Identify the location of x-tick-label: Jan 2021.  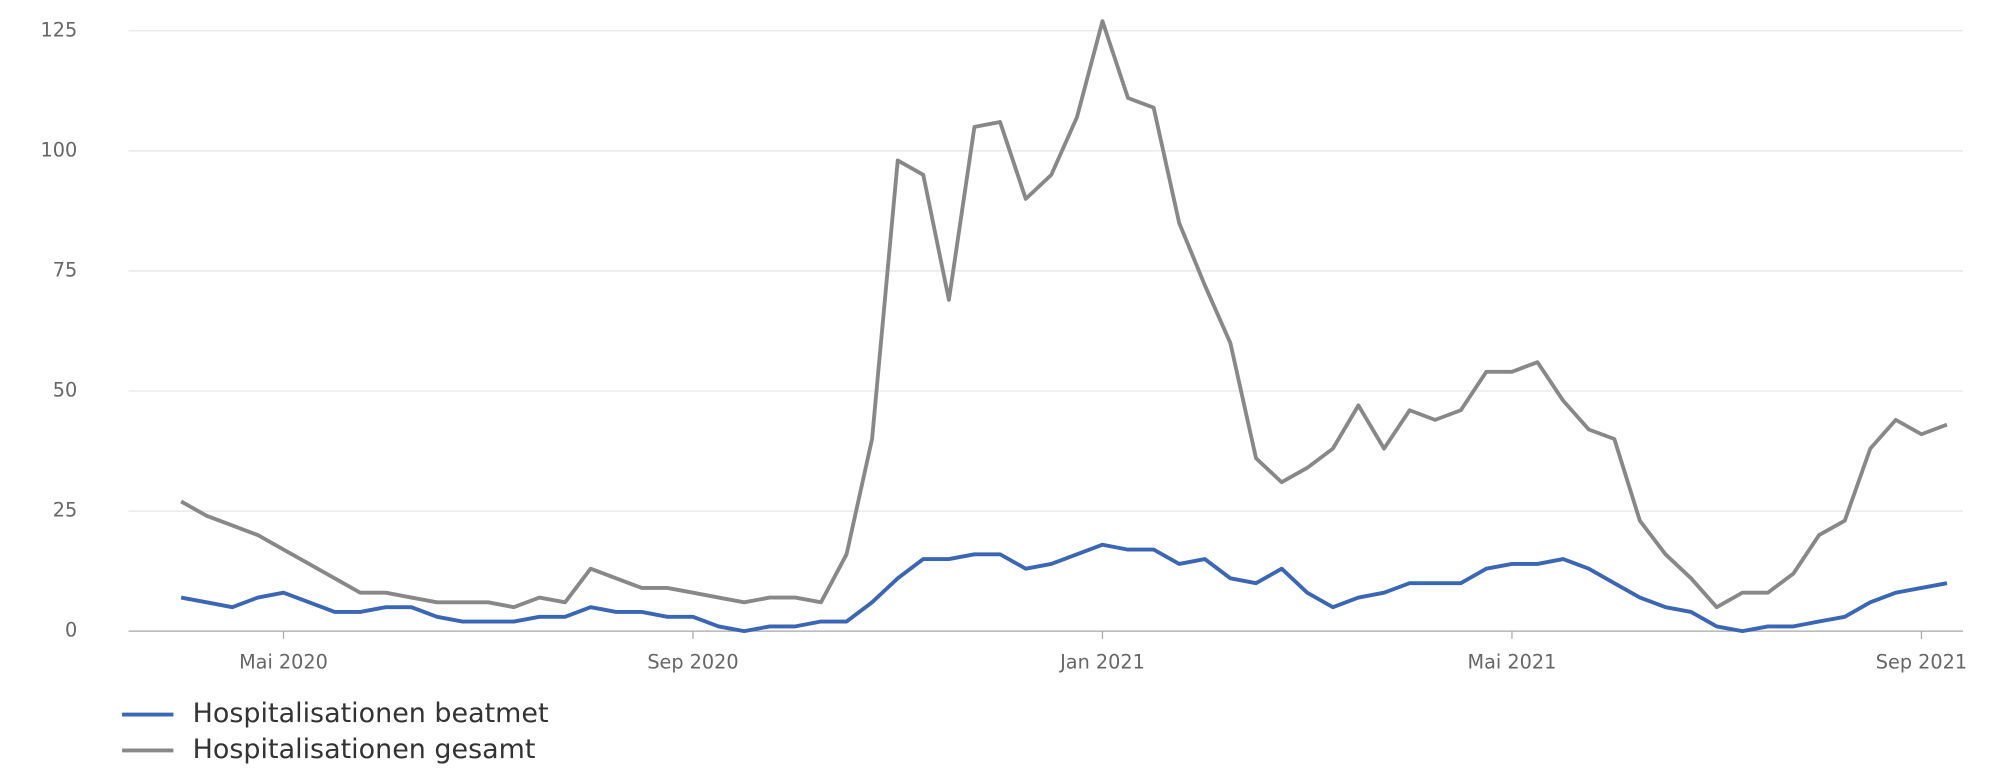
(1102, 662).